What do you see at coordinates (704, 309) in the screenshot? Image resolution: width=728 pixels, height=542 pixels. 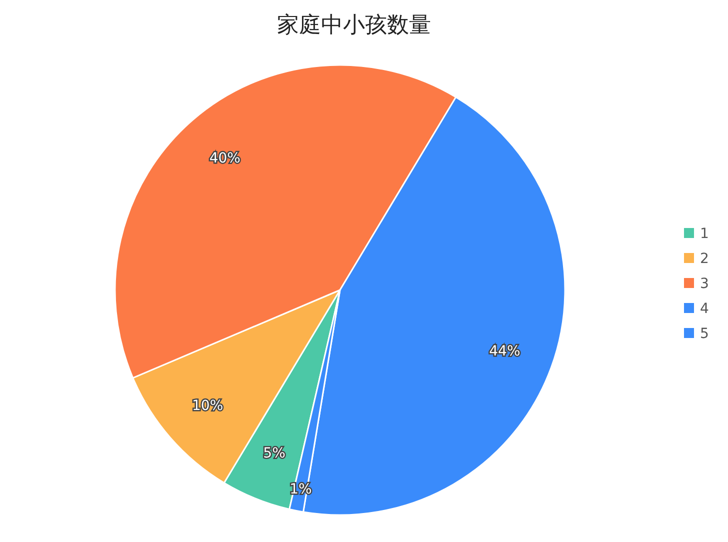 I see `legend-label: 4` at bounding box center [704, 309].